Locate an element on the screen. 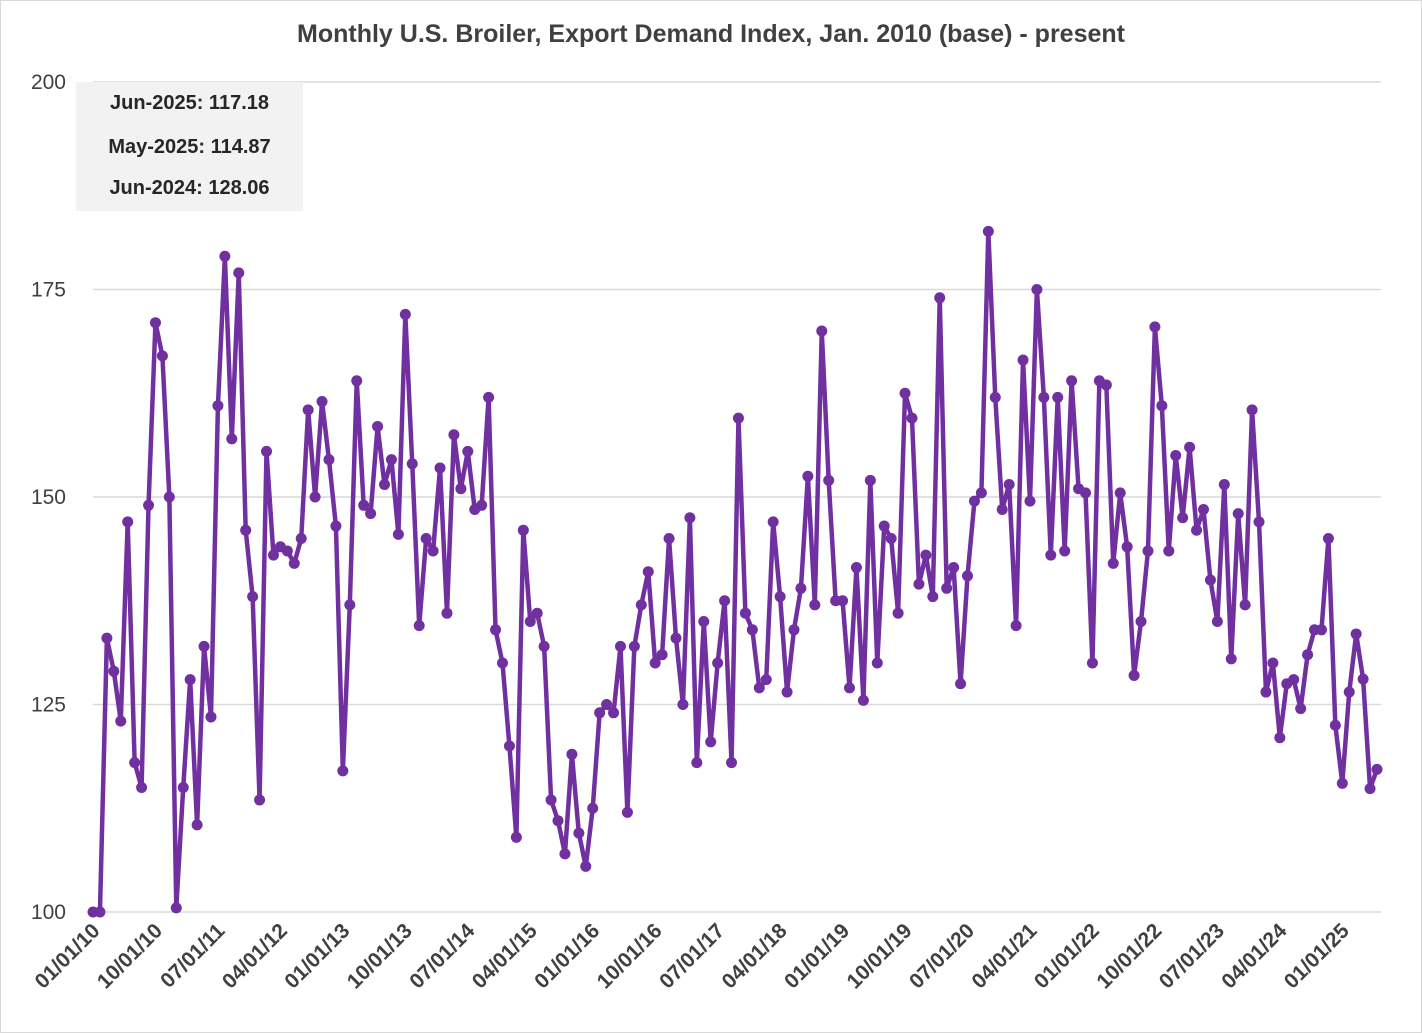  x-tick-label: 01/01/10 is located at coordinates (67, 956).